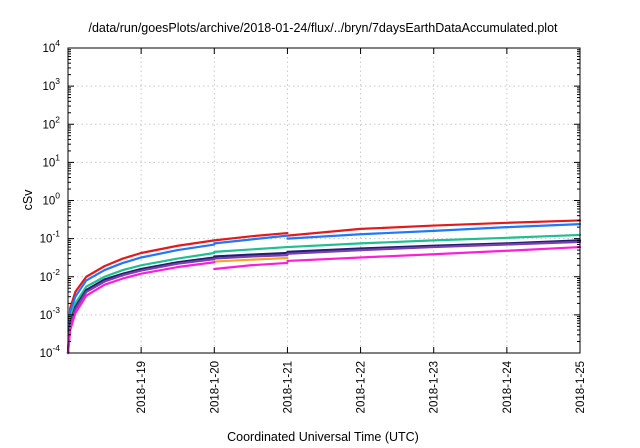 The width and height of the screenshot is (640, 448). I want to click on y-tick-label: 10⁻¹, so click(50, 237).